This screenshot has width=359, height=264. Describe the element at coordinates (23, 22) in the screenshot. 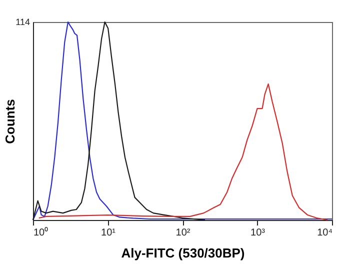

I see `text: 114` at that location.